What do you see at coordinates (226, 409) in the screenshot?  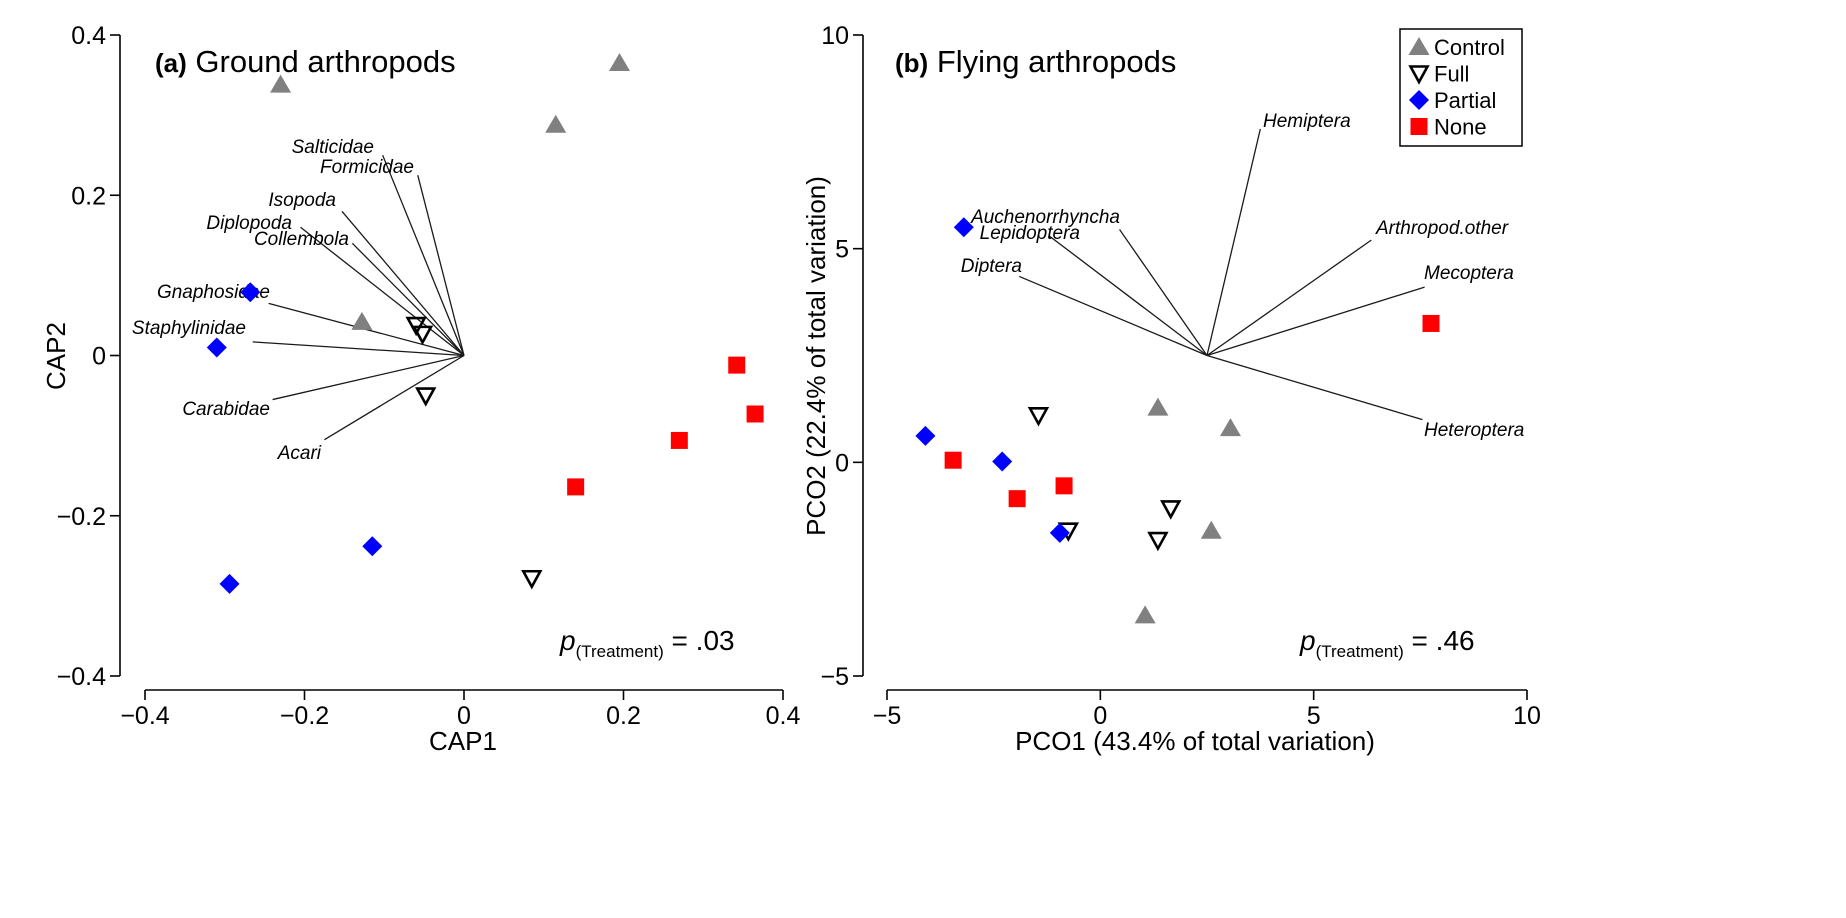 I see `vector-label-carabidae: Carabidae` at bounding box center [226, 409].